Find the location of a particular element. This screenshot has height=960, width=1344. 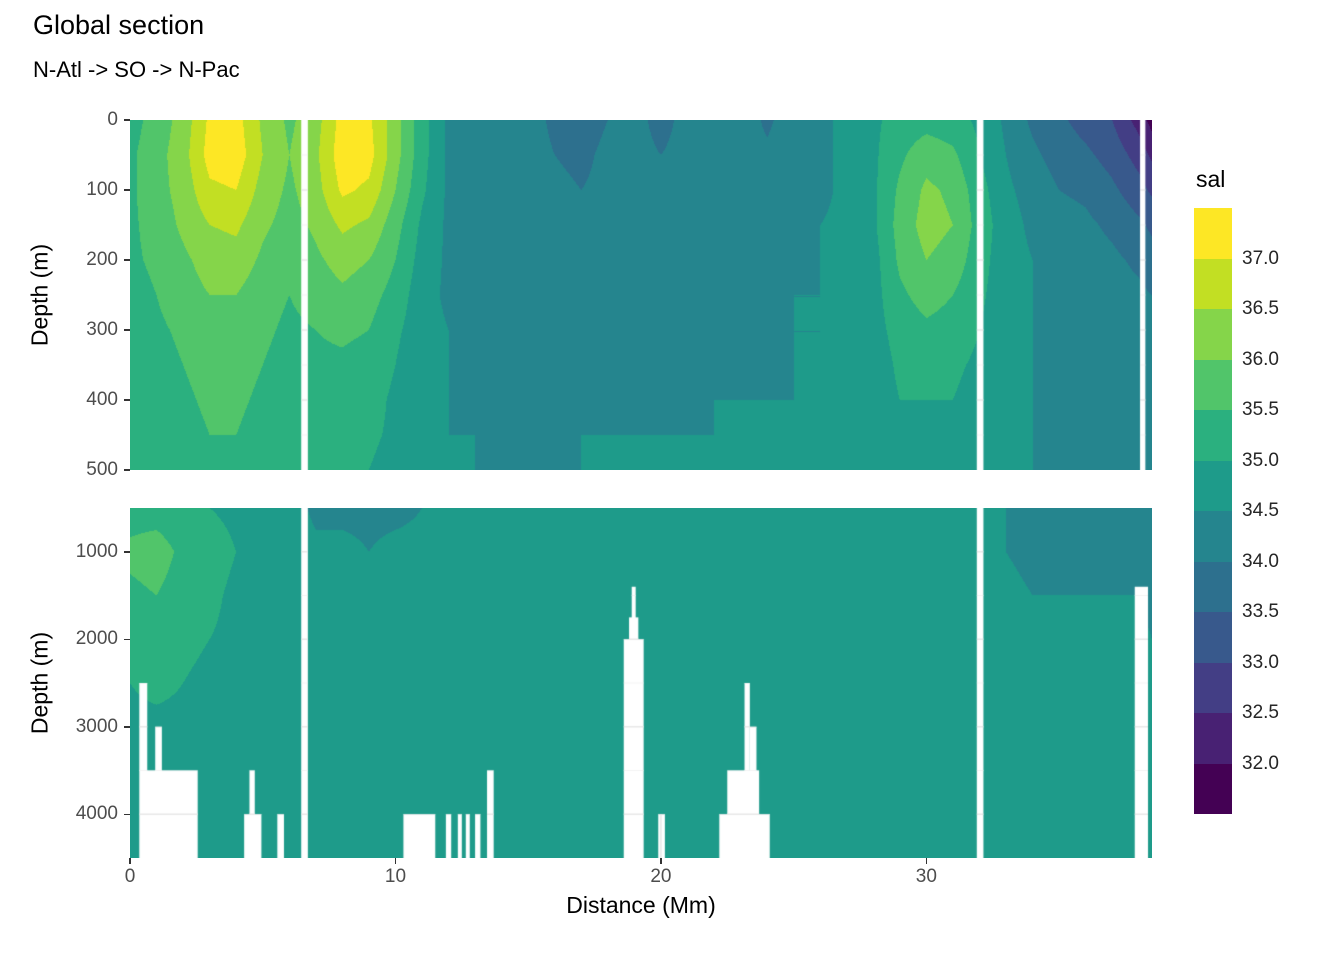

chart-subtitle: N-Atl -> SO -> N-Pac is located at coordinates (136, 69).